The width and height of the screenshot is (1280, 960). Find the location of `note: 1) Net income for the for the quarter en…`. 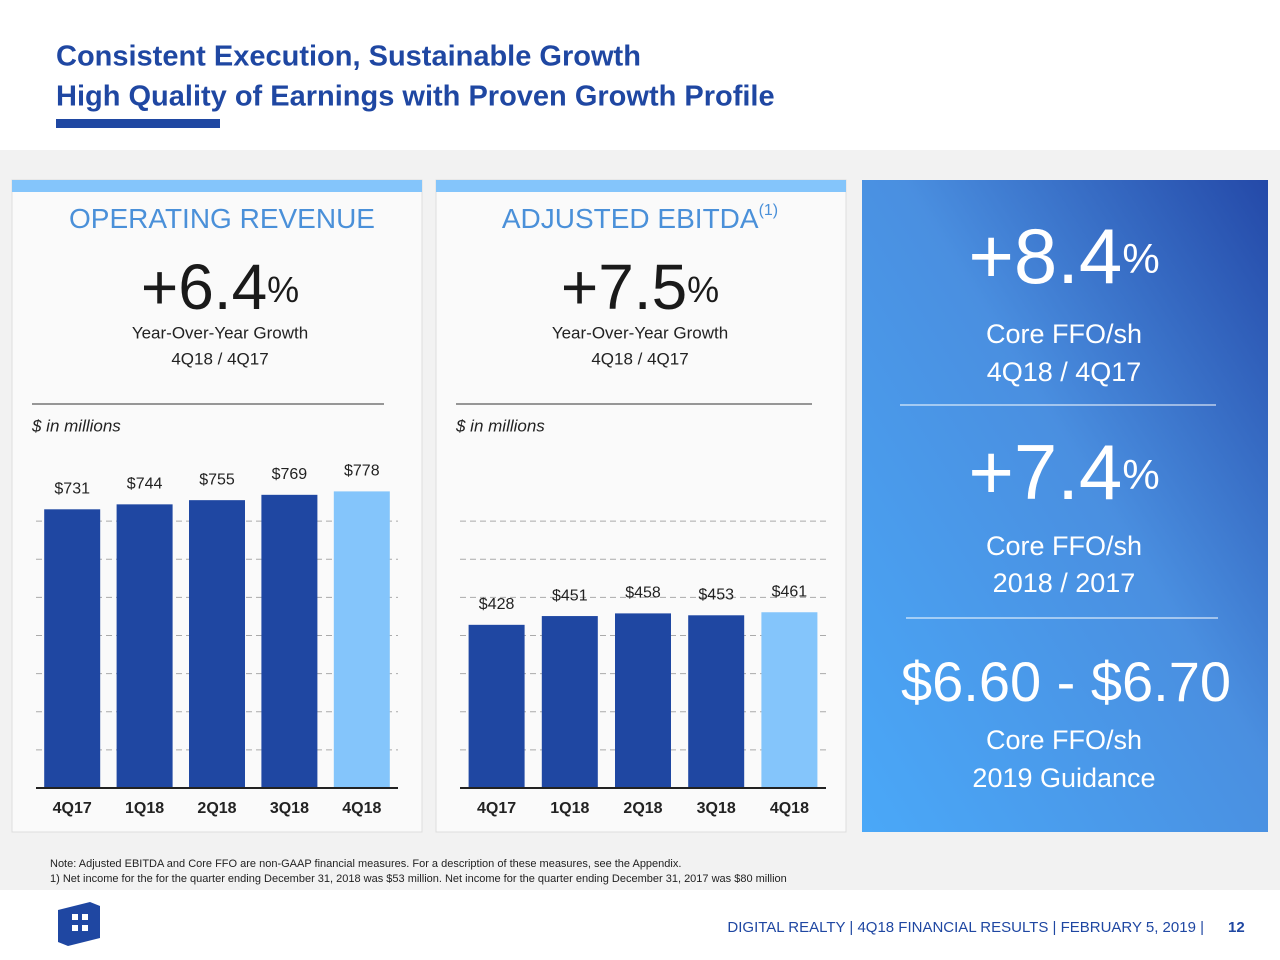

note: 1) Net income for the for the quarter en… is located at coordinates (418, 879).